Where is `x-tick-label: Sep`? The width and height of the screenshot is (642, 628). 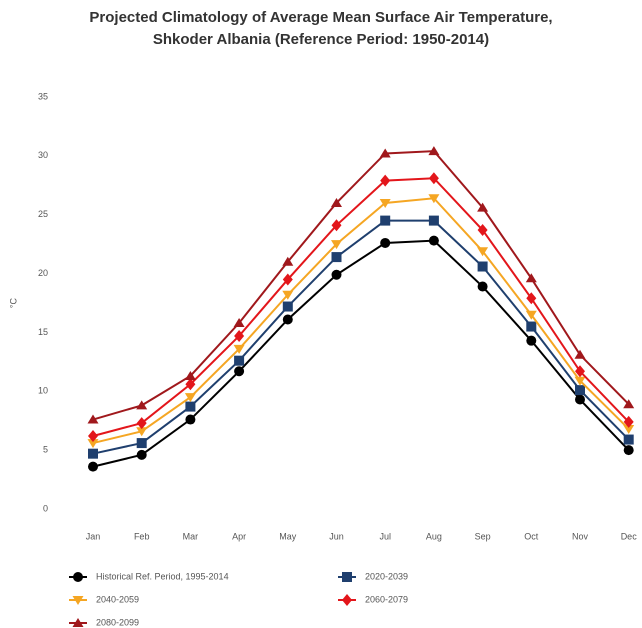 x-tick-label: Sep is located at coordinates (483, 536).